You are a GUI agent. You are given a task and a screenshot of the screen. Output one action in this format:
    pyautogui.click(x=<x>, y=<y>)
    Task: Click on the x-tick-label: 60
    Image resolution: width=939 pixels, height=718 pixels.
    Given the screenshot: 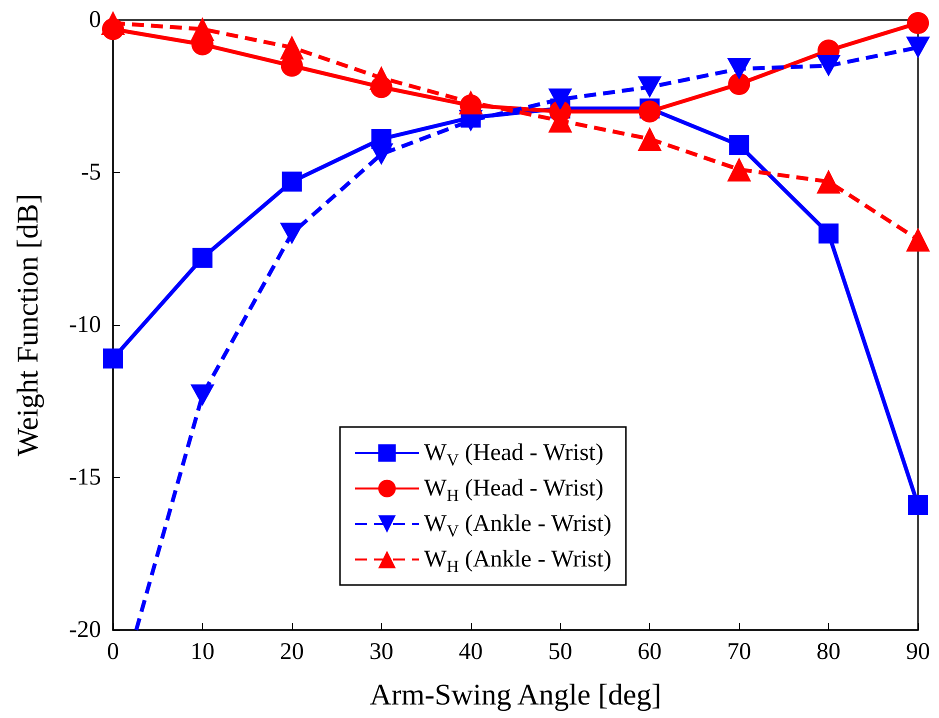 What is the action you would take?
    pyautogui.click(x=650, y=652)
    